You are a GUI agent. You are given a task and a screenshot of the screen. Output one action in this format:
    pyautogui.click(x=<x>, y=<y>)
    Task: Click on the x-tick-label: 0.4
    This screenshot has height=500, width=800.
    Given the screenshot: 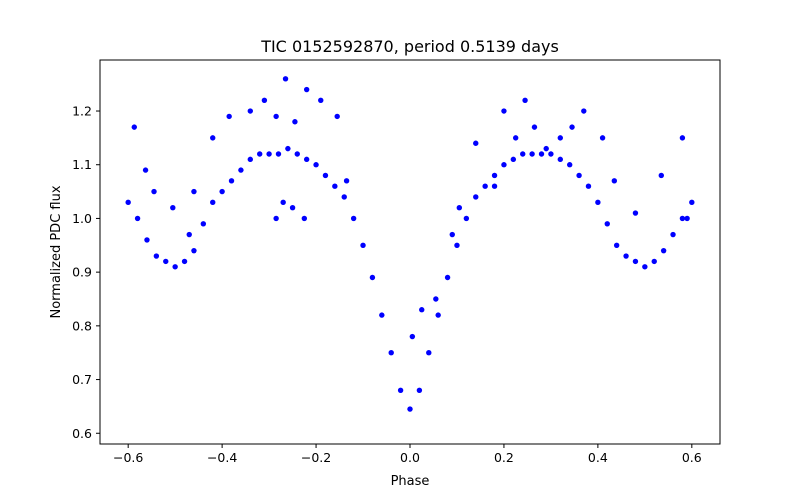 What is the action you would take?
    pyautogui.click(x=598, y=457)
    